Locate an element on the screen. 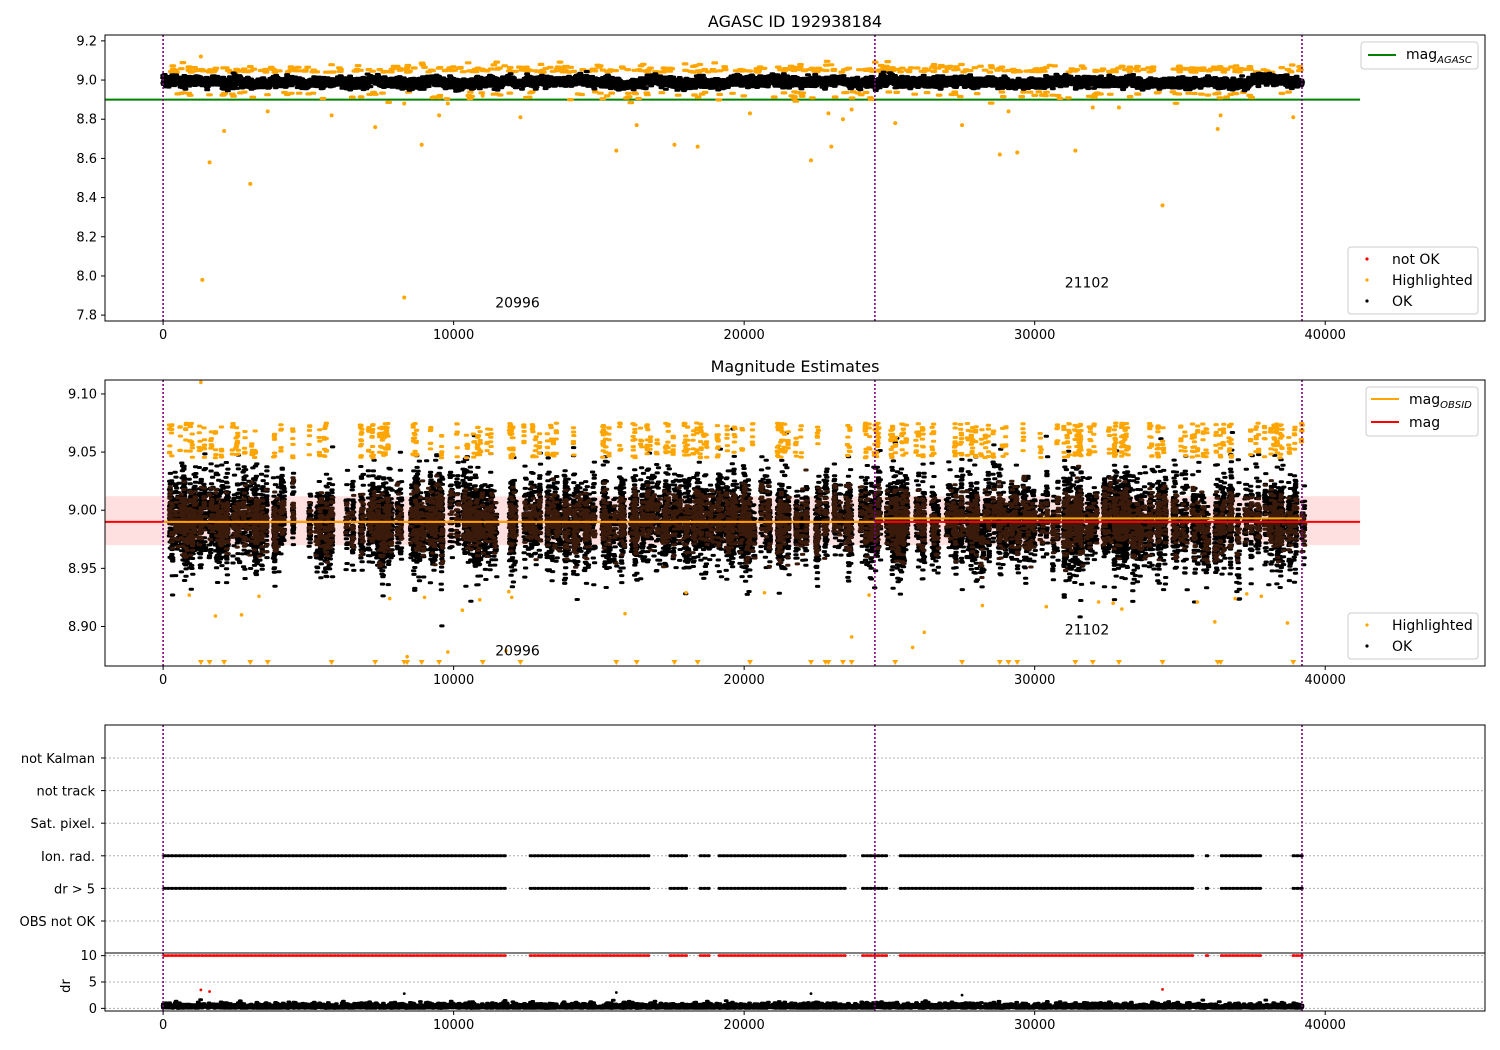 The width and height of the screenshot is (1500, 1050). y-tick-label: 9.2 is located at coordinates (86, 41).